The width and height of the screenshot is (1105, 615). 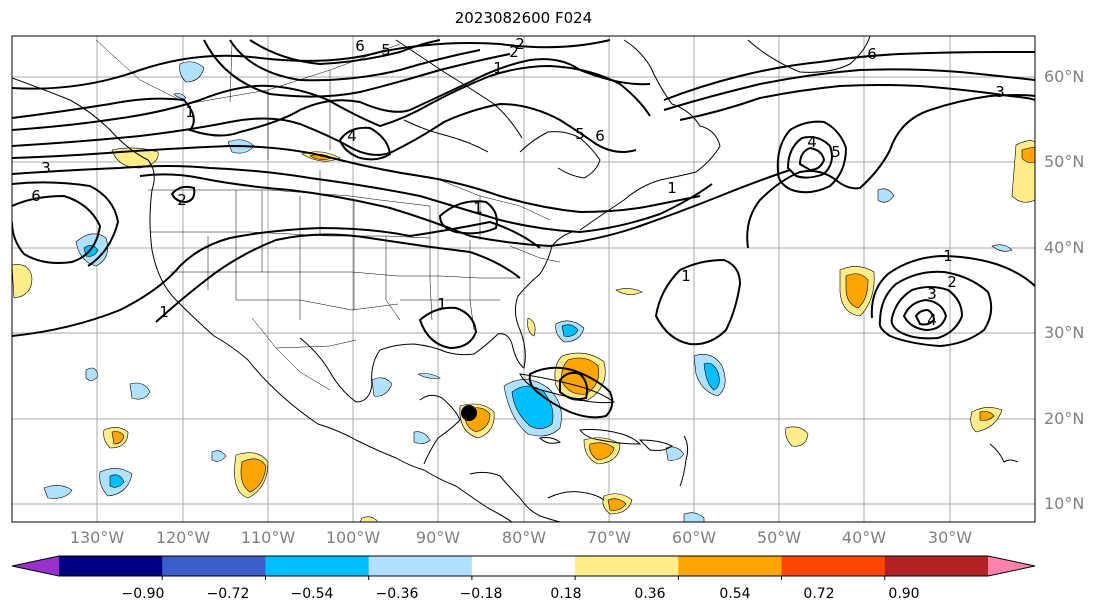 What do you see at coordinates (864, 537) in the screenshot?
I see `lon-label-40w: 40°W` at bounding box center [864, 537].